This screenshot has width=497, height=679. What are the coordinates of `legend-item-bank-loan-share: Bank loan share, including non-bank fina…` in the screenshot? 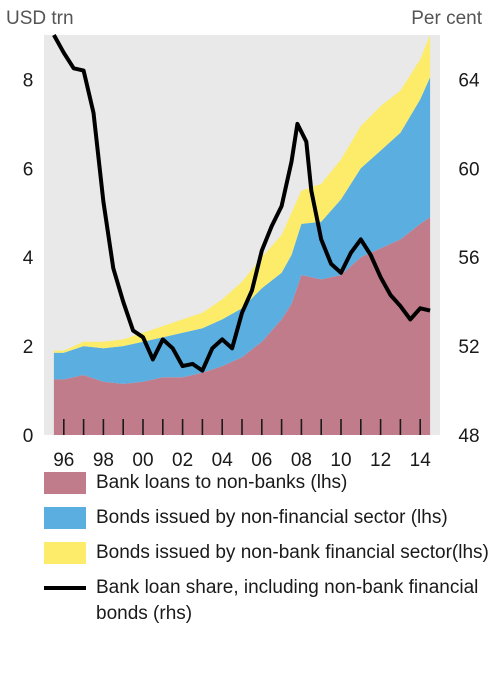 It's located at (266, 601).